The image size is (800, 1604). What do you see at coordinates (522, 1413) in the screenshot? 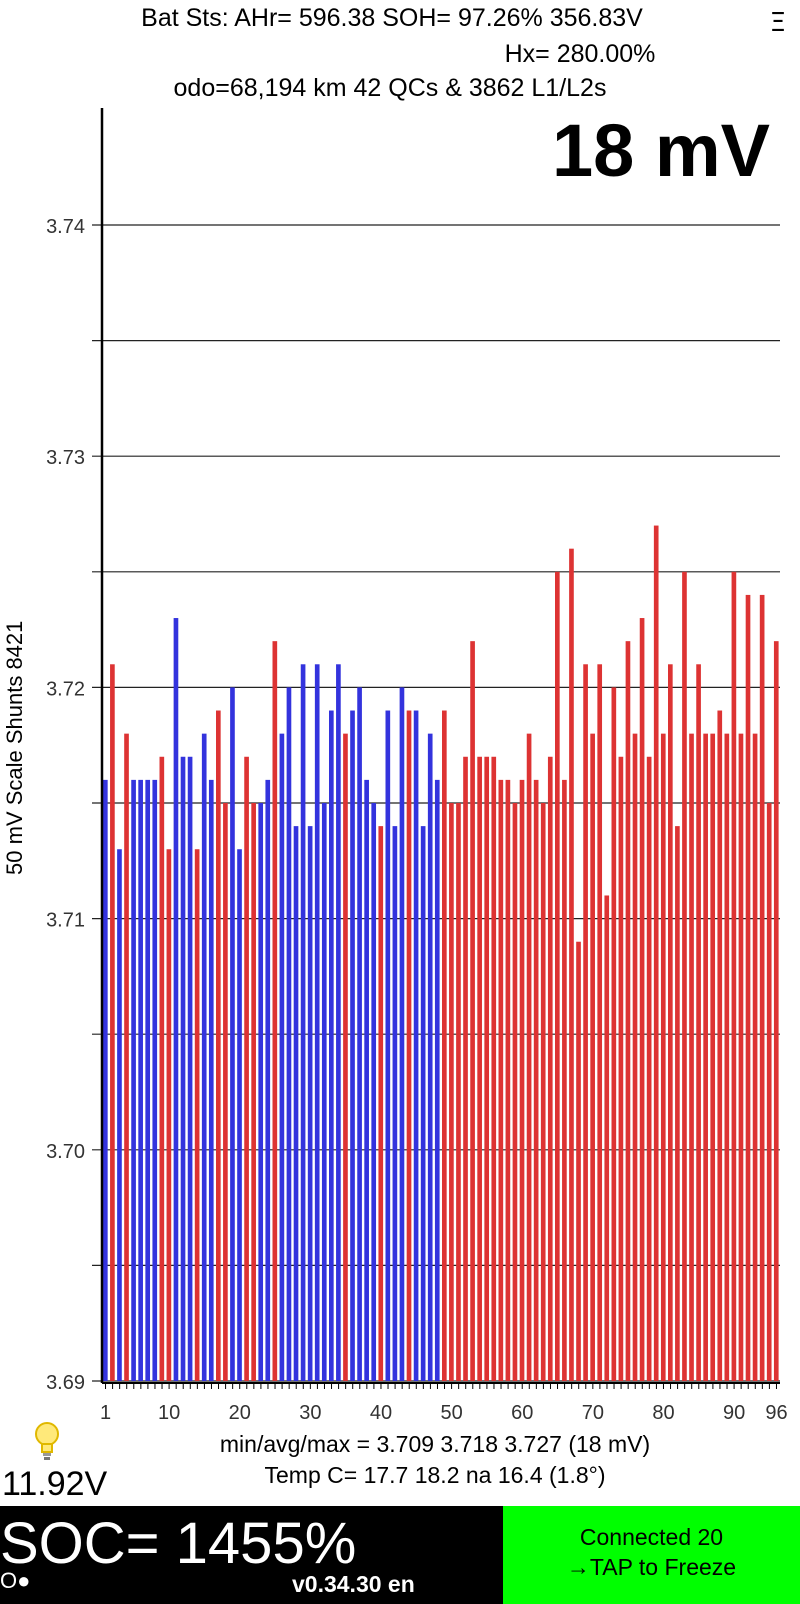
I see `x-tick-label: 60` at bounding box center [522, 1413].